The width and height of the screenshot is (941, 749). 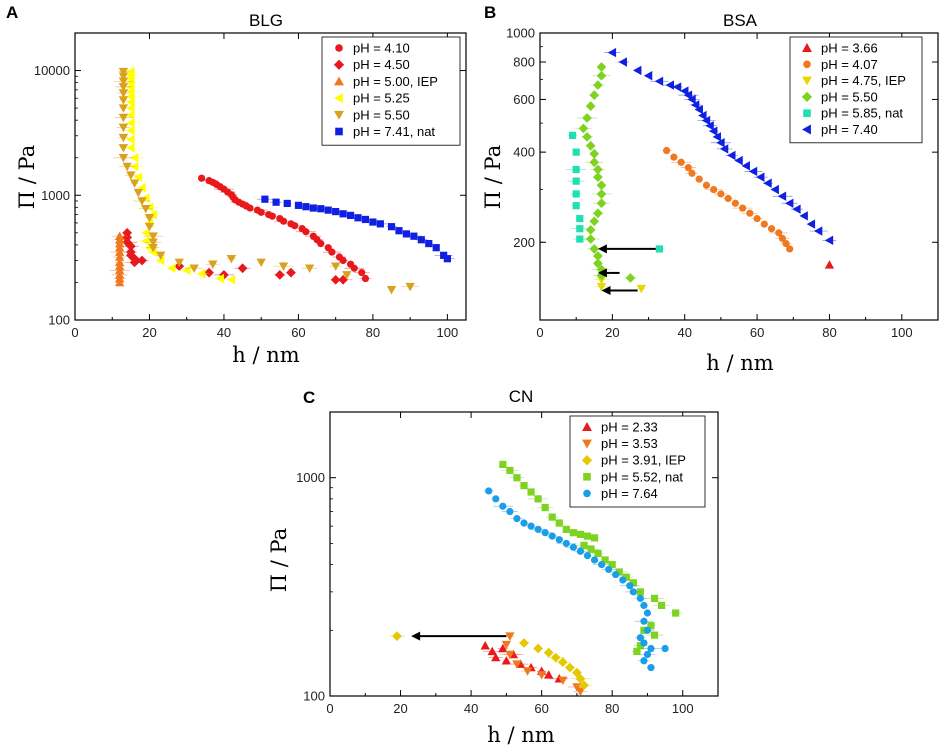 What do you see at coordinates (683, 708) in the screenshot?
I see `x-tick-label: 100` at bounding box center [683, 708].